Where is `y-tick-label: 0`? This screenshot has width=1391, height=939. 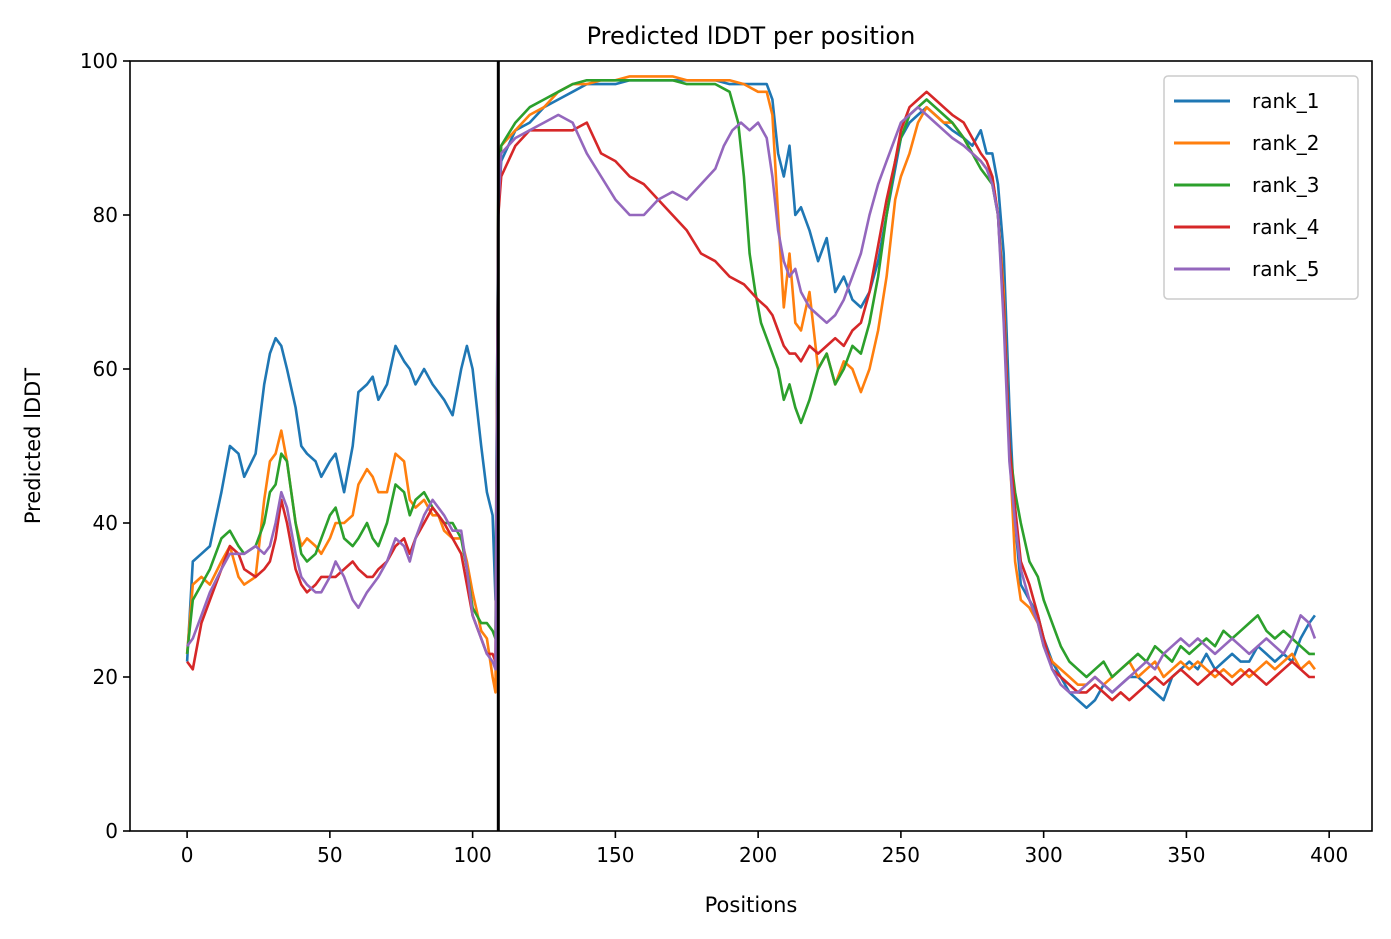
y-tick-label: 0 is located at coordinates (111, 831).